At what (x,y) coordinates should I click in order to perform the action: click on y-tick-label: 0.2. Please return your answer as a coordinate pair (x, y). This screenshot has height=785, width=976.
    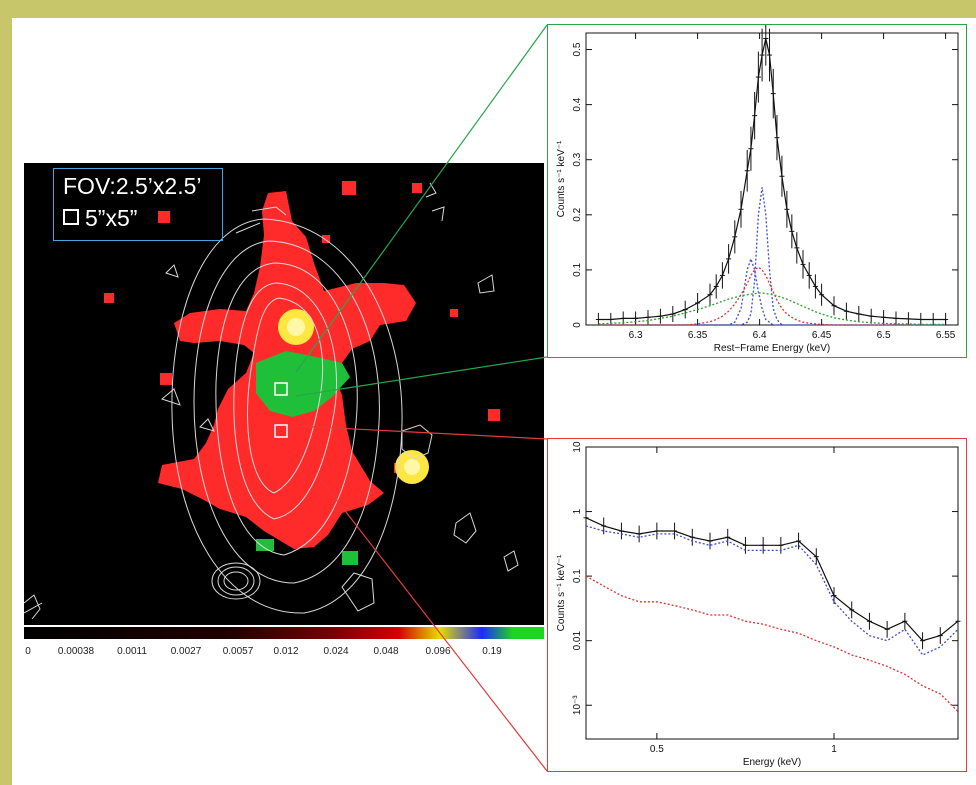
    Looking at the image, I should click on (577, 214).